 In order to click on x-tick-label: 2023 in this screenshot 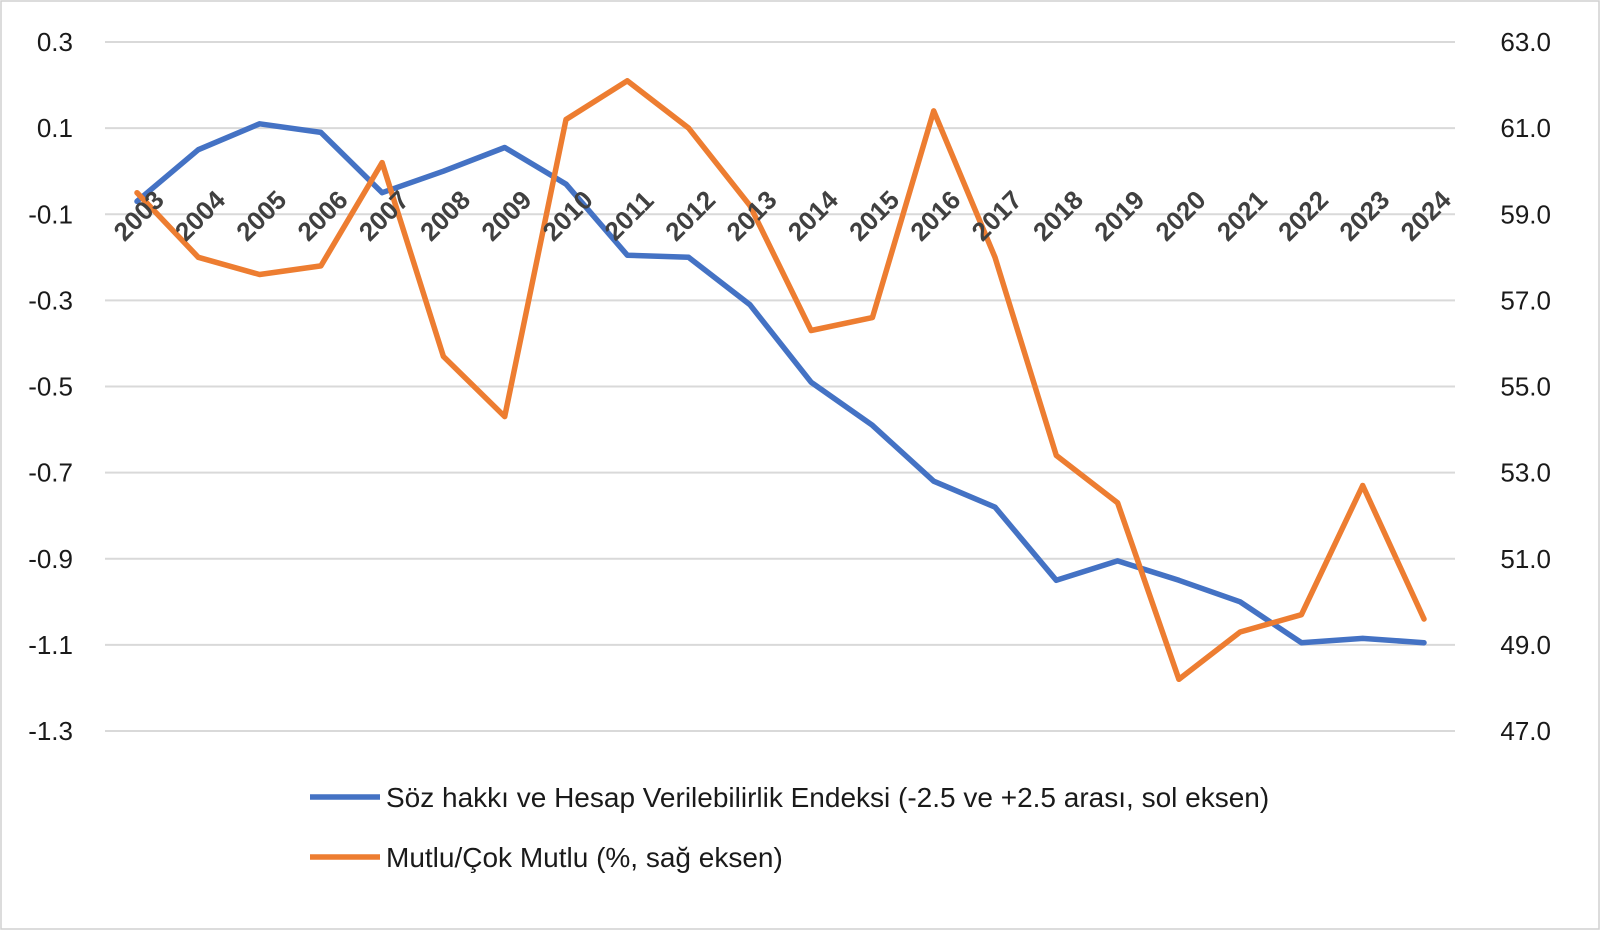, I will do `click(1364, 216)`.